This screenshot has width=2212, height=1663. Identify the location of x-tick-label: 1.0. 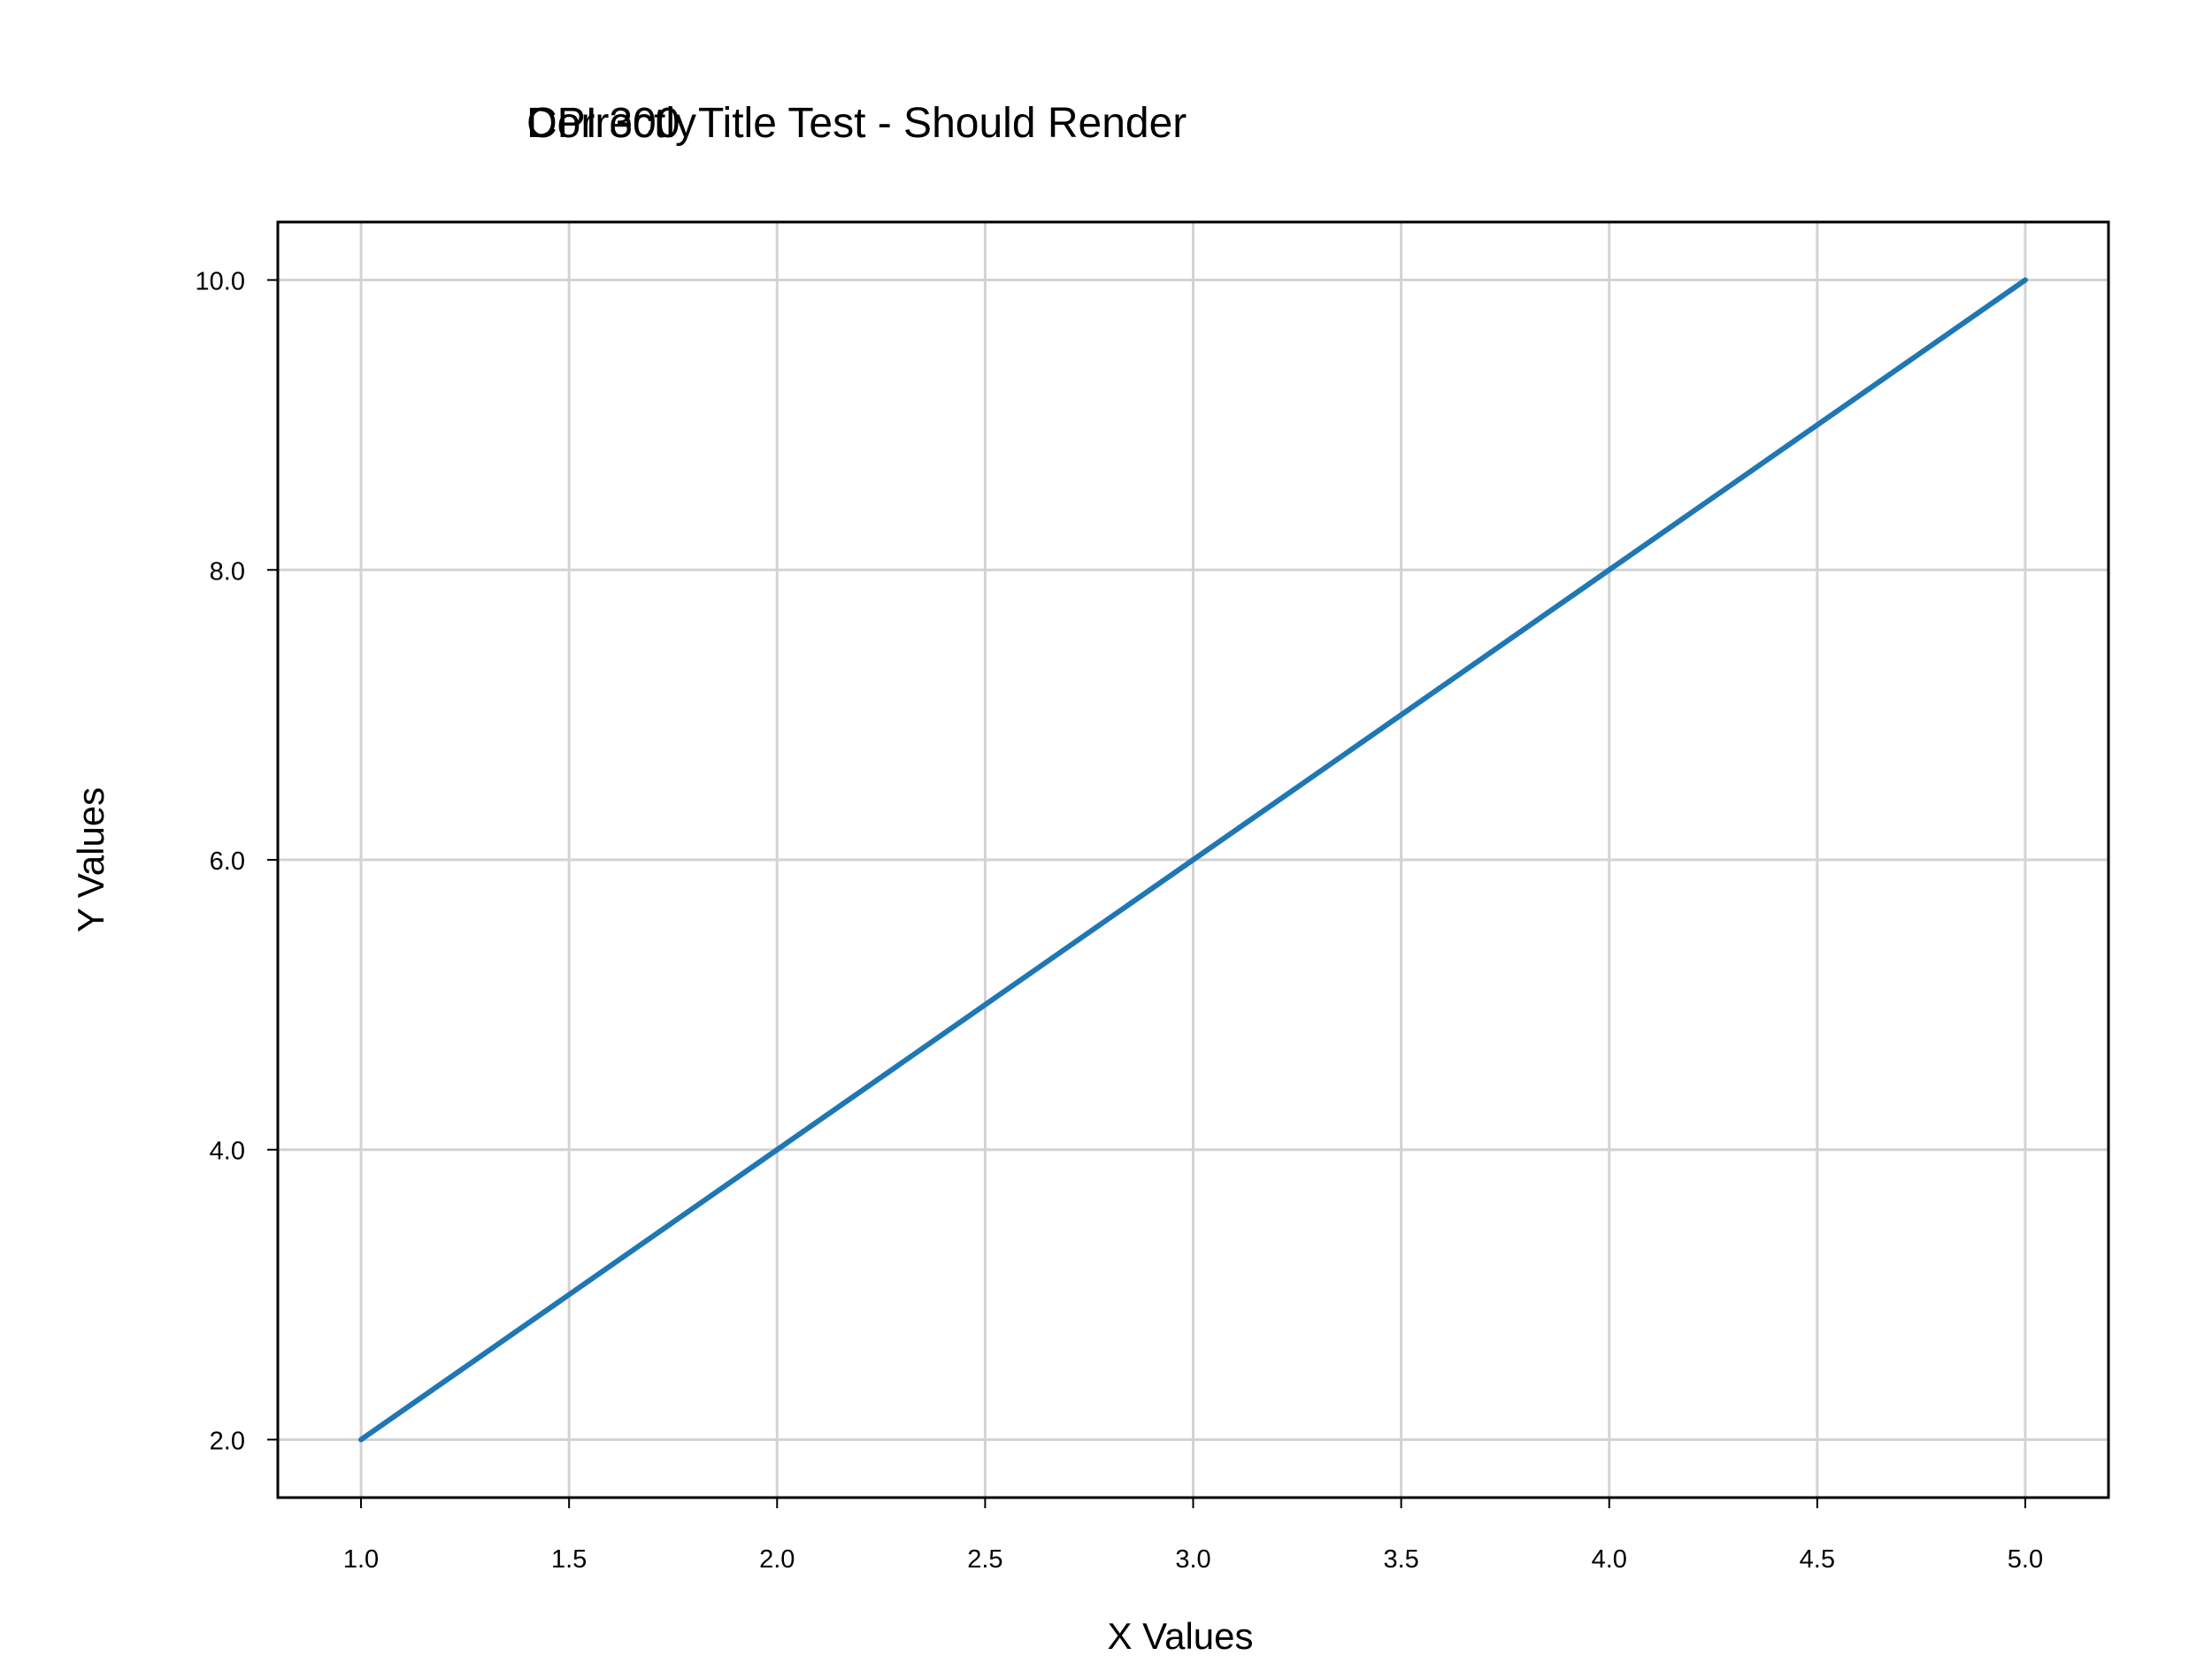
(361, 1560).